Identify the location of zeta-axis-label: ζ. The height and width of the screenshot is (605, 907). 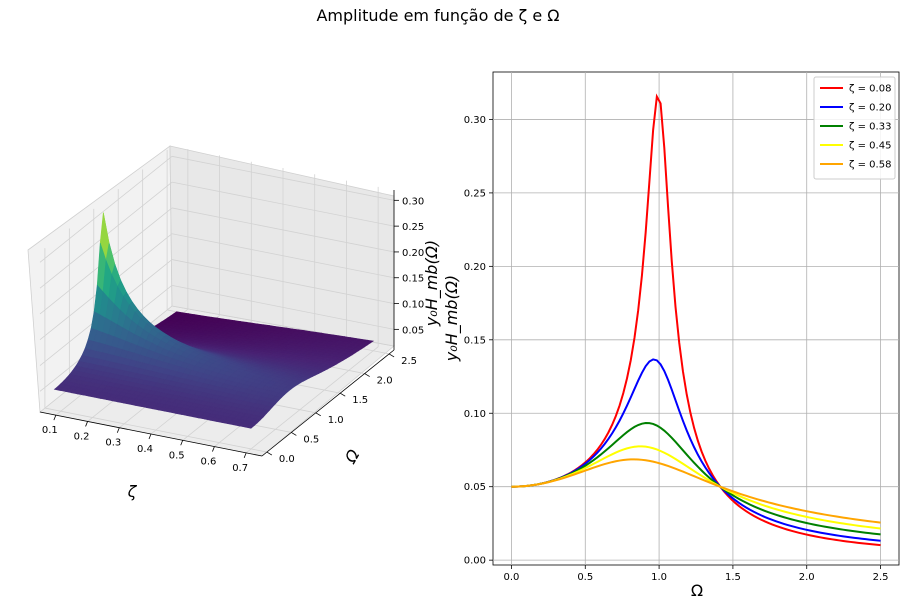
(132, 491).